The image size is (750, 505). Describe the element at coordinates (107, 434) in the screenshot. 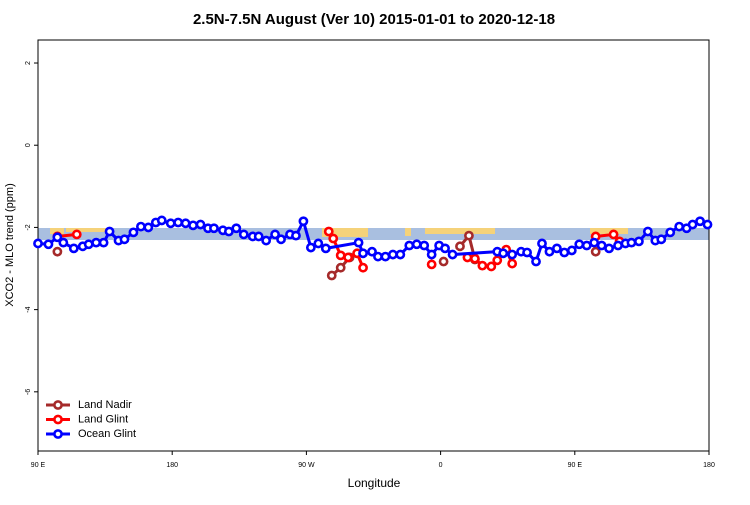

I see `legend-label: Ocean Glint` at that location.